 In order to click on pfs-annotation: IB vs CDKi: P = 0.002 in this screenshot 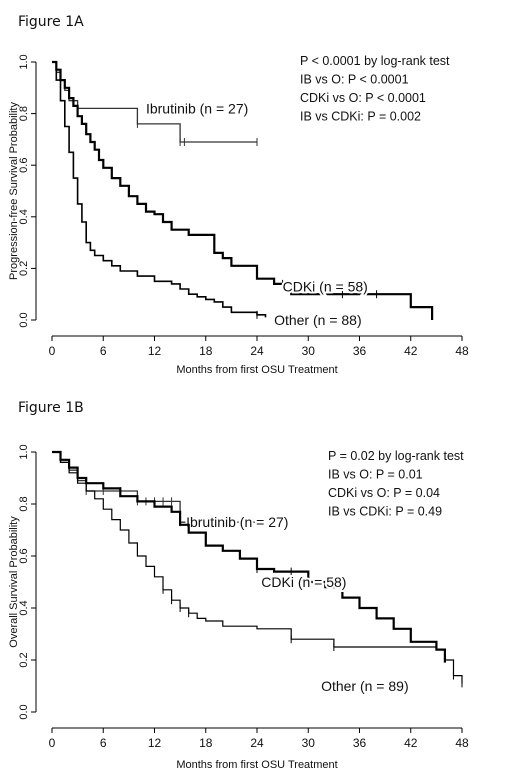, I will do `click(360, 117)`.